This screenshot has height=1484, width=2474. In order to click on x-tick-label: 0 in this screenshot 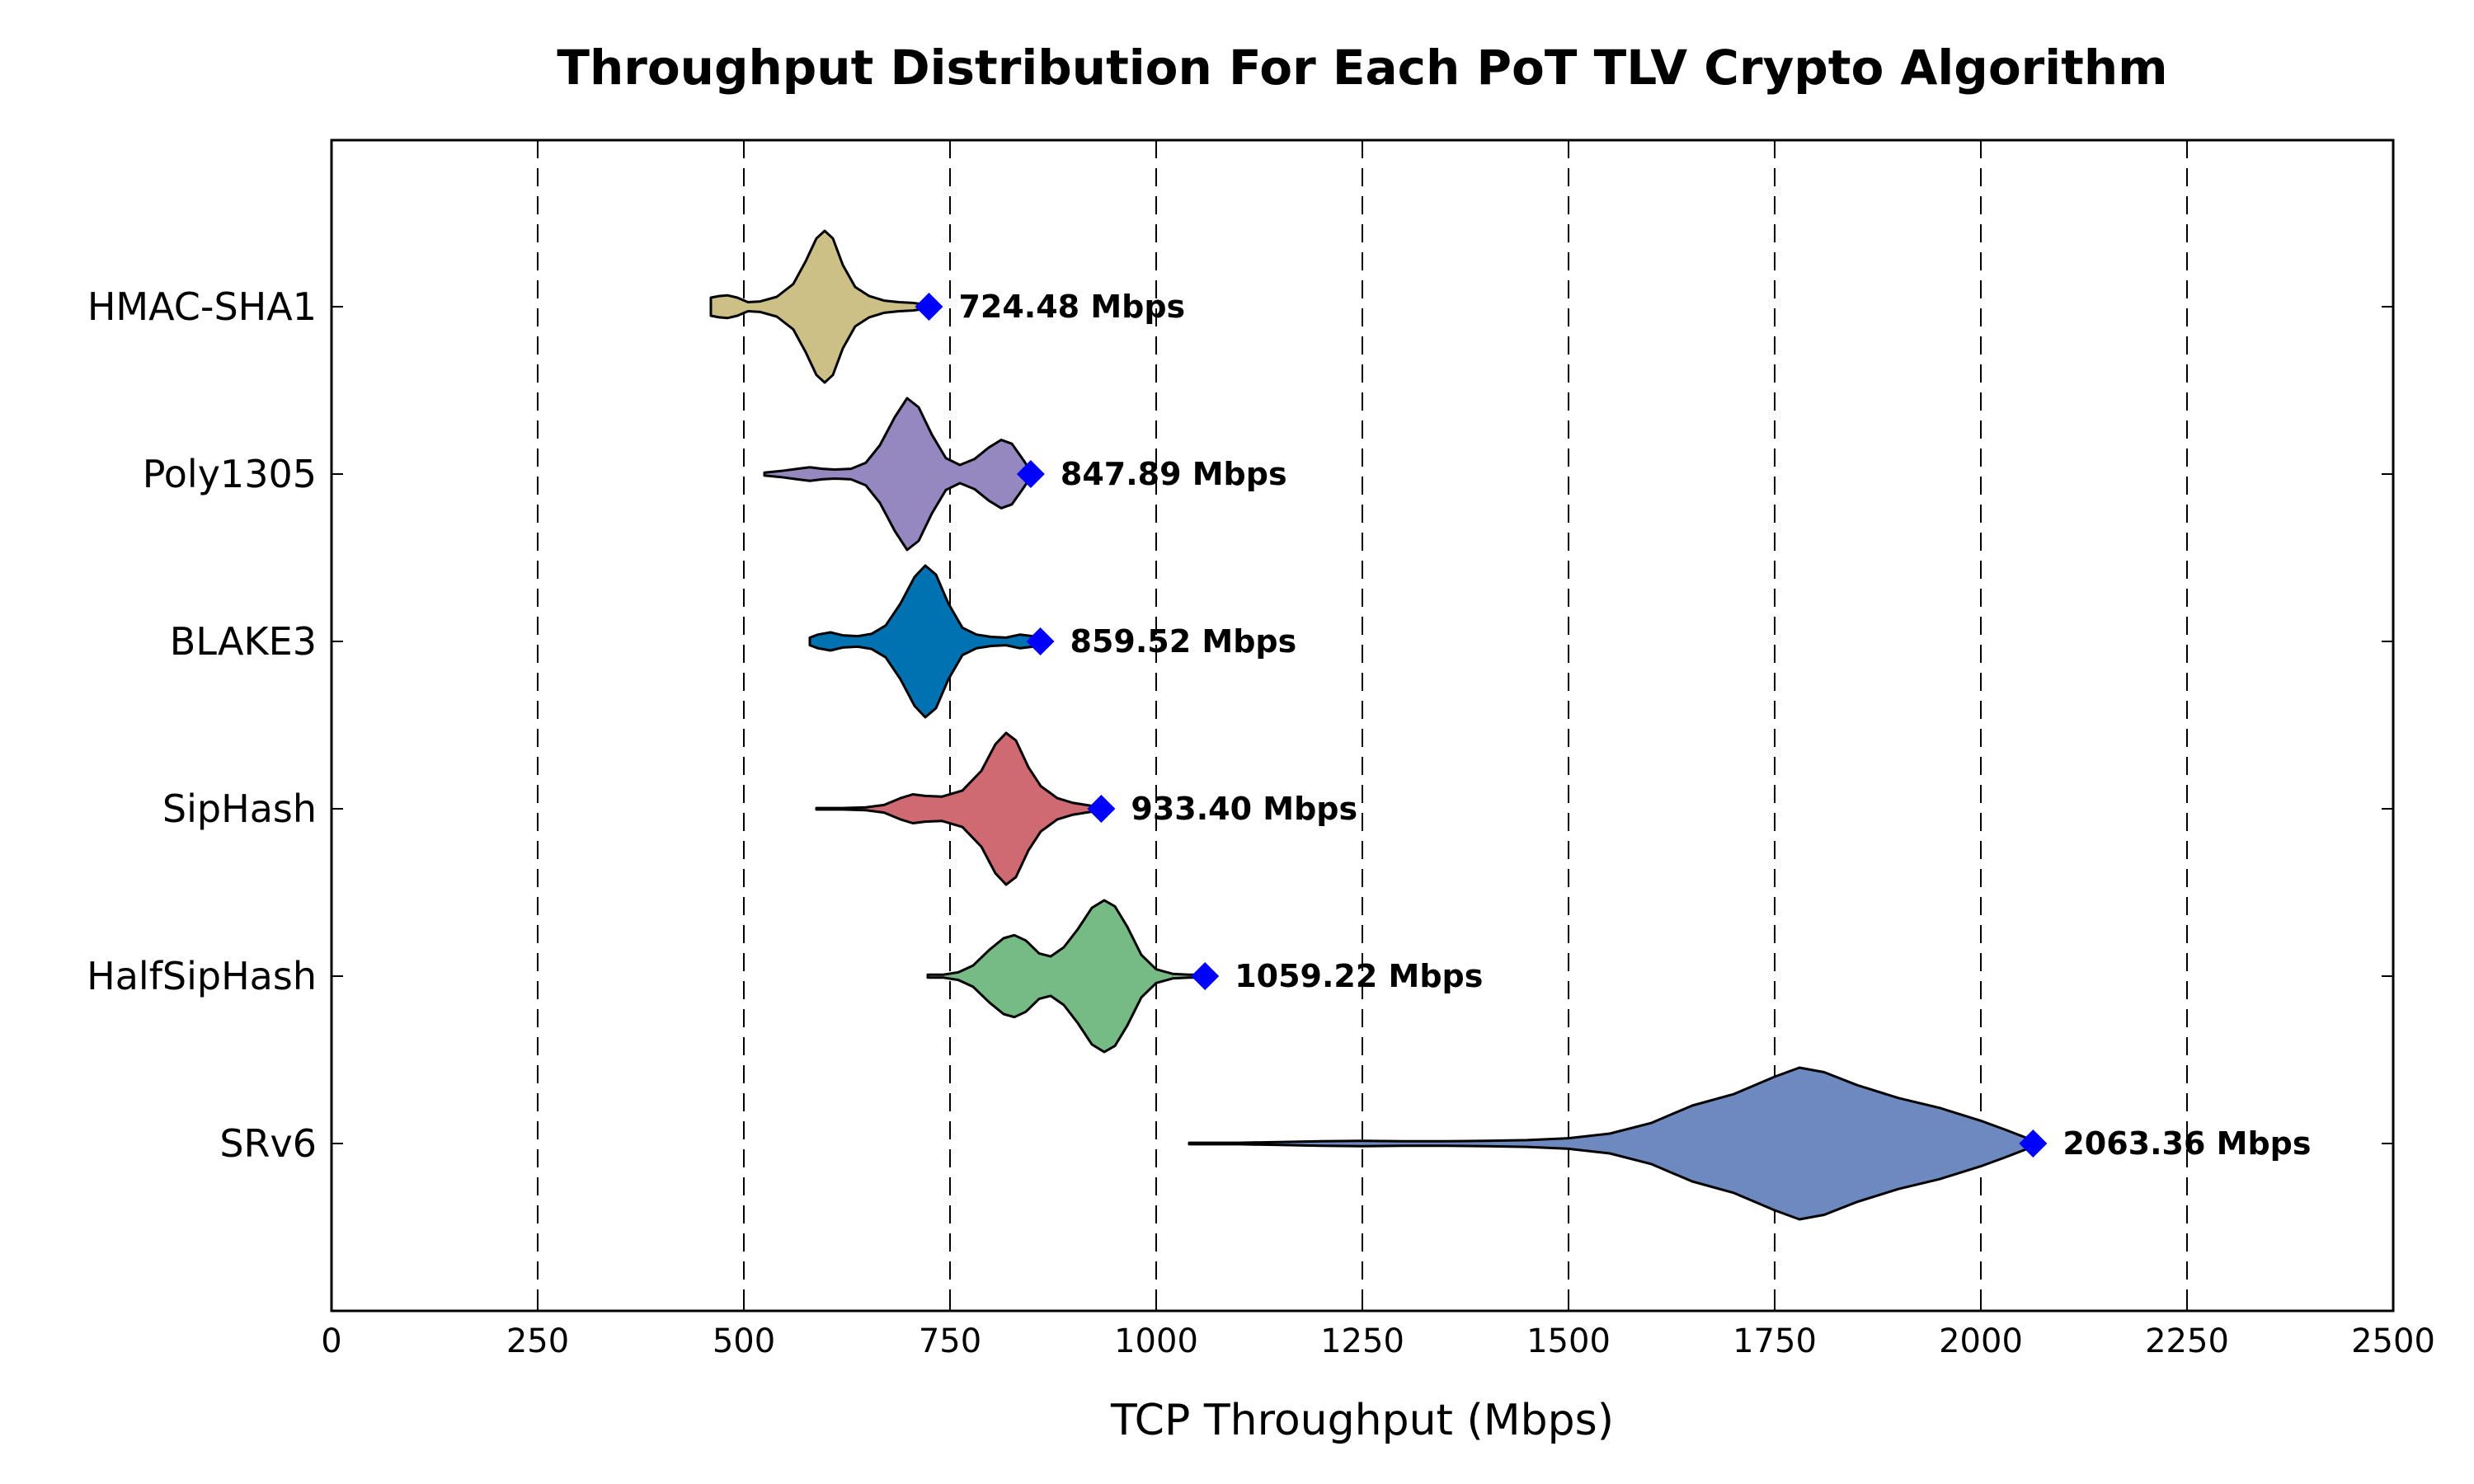, I will do `click(331, 1341)`.